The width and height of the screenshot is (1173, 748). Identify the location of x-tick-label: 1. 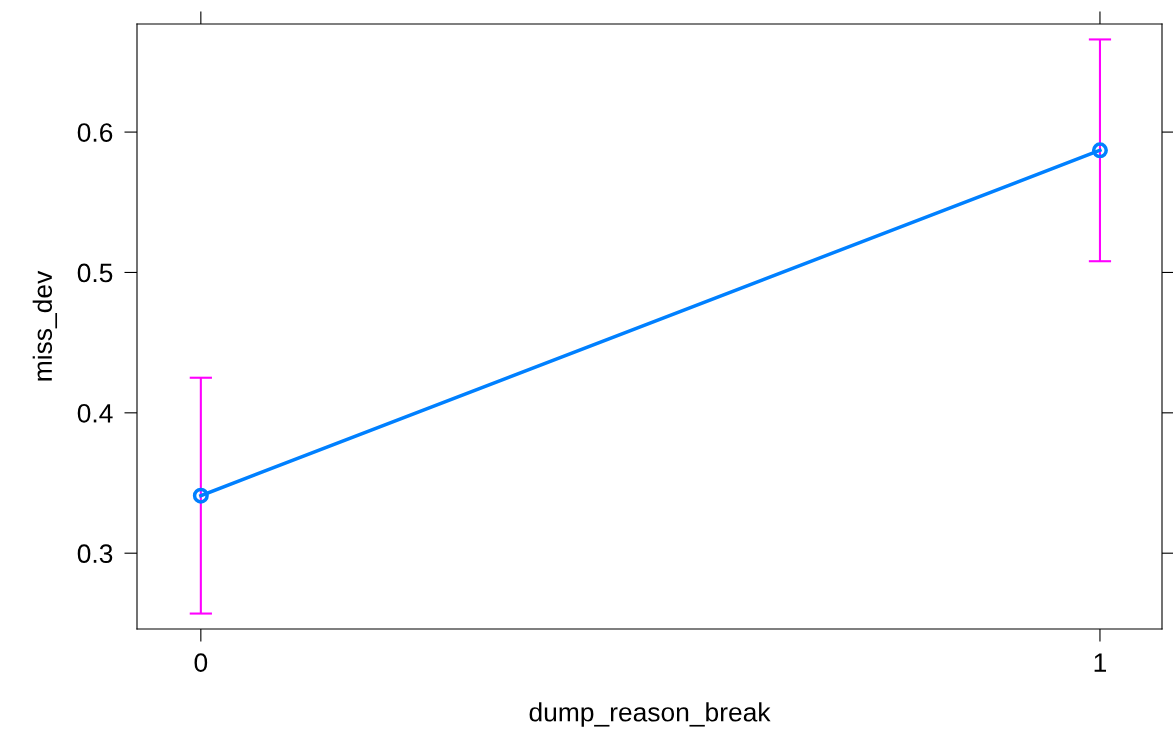
(1100, 662).